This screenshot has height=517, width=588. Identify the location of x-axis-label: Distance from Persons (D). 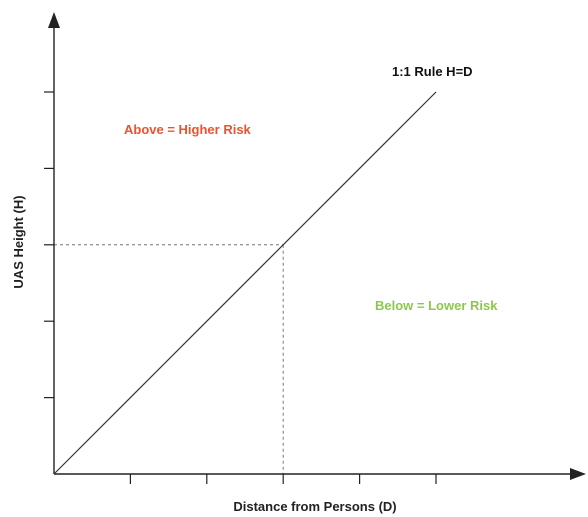
(314, 506).